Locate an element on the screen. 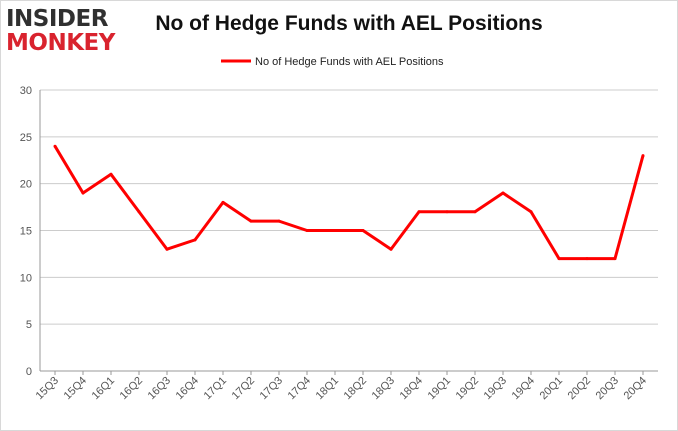  insider-monkey-logo: INSIDER MONKEY is located at coordinates (67, 31).